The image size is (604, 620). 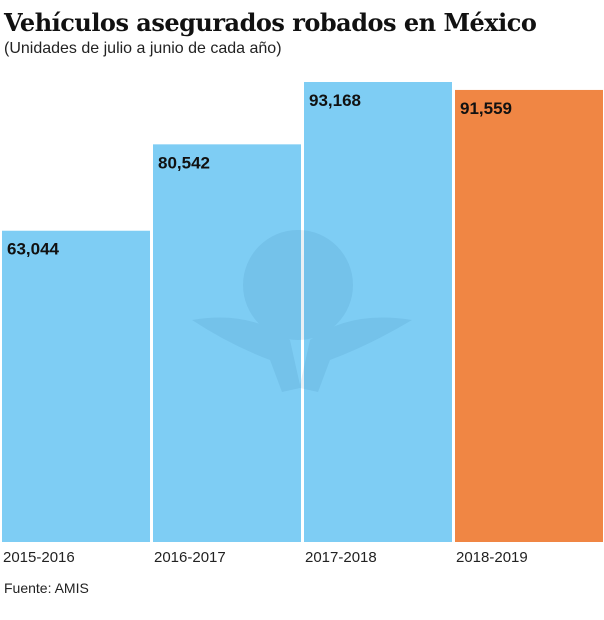 I want to click on category-label: 2015-2016, so click(x=39, y=557).